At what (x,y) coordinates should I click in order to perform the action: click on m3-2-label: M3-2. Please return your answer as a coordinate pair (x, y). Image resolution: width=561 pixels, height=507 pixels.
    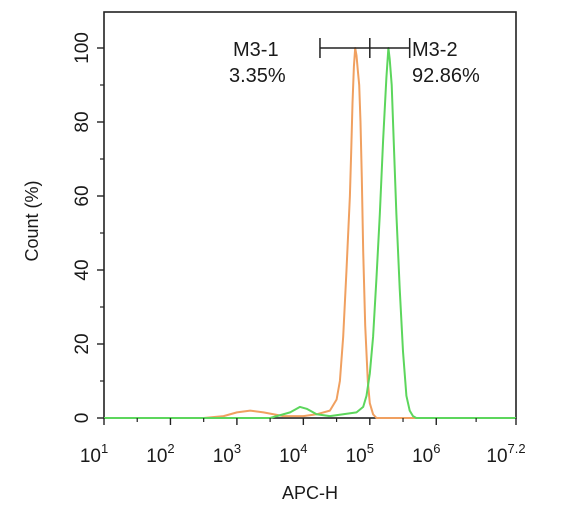
    Looking at the image, I should click on (435, 50).